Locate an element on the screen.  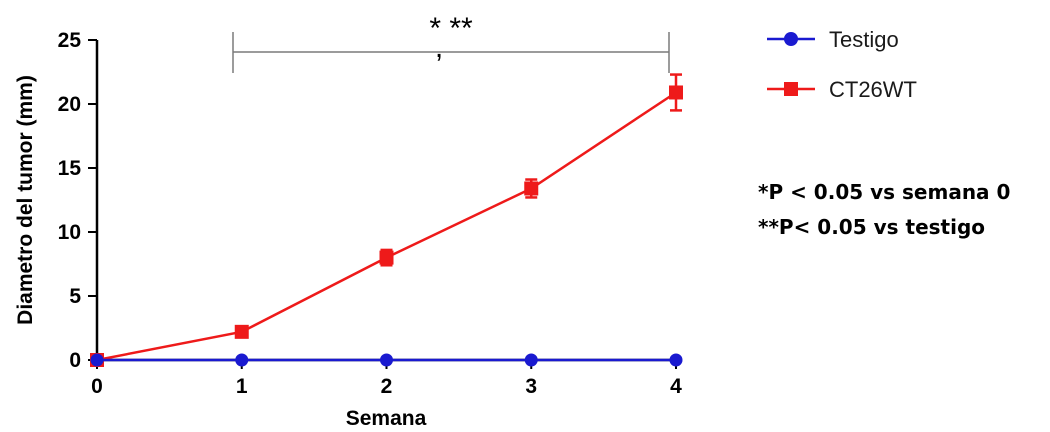
x-tick-label: 1 is located at coordinates (242, 386).